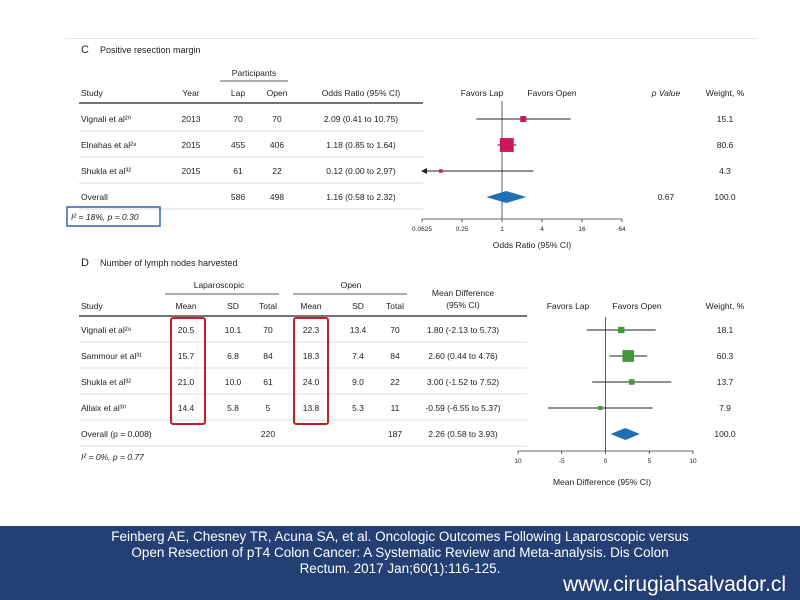 The width and height of the screenshot is (800, 600). What do you see at coordinates (358, 330) in the screenshot?
I see `open-sd: 13.4` at bounding box center [358, 330].